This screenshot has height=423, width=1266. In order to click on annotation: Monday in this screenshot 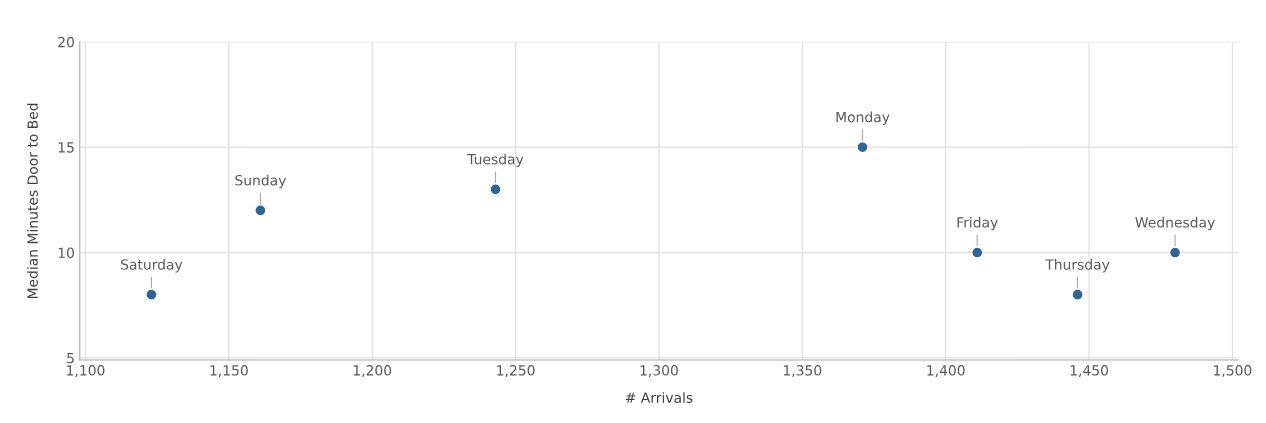, I will do `click(863, 118)`.